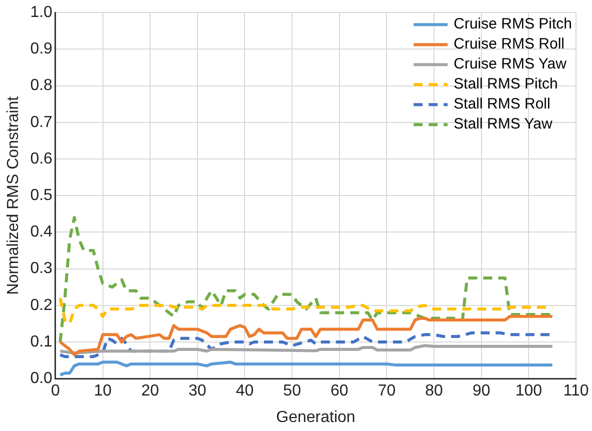 The image size is (592, 431). I want to click on legend-label: Cruise RMS Pitch, so click(513, 24).